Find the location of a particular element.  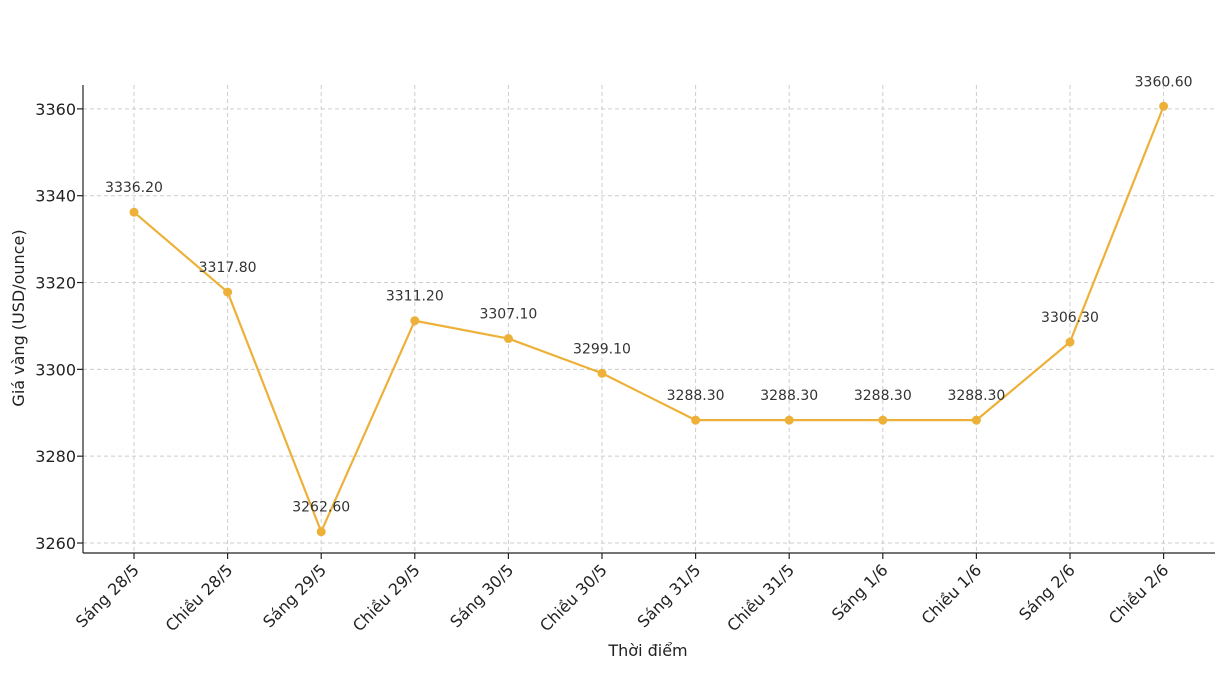

data-label: 3262.60 is located at coordinates (321, 508).